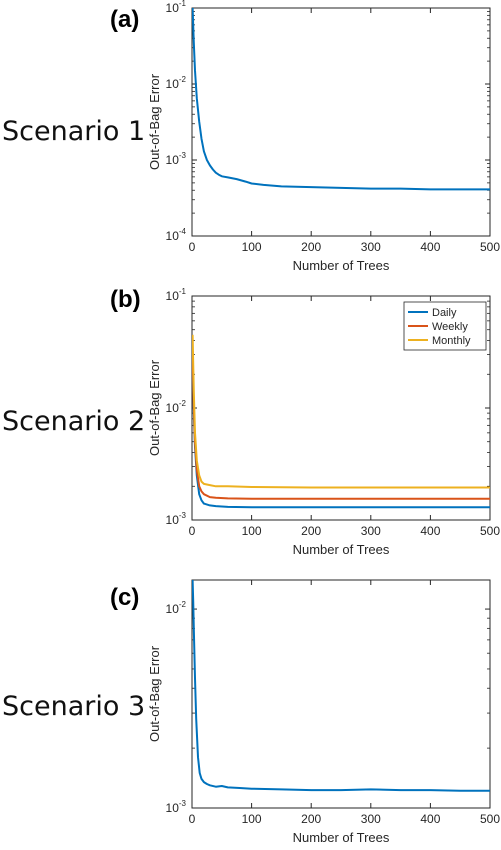 The width and height of the screenshot is (501, 850). What do you see at coordinates (451, 341) in the screenshot?
I see `legend-item-monthly: Monthly` at bounding box center [451, 341].